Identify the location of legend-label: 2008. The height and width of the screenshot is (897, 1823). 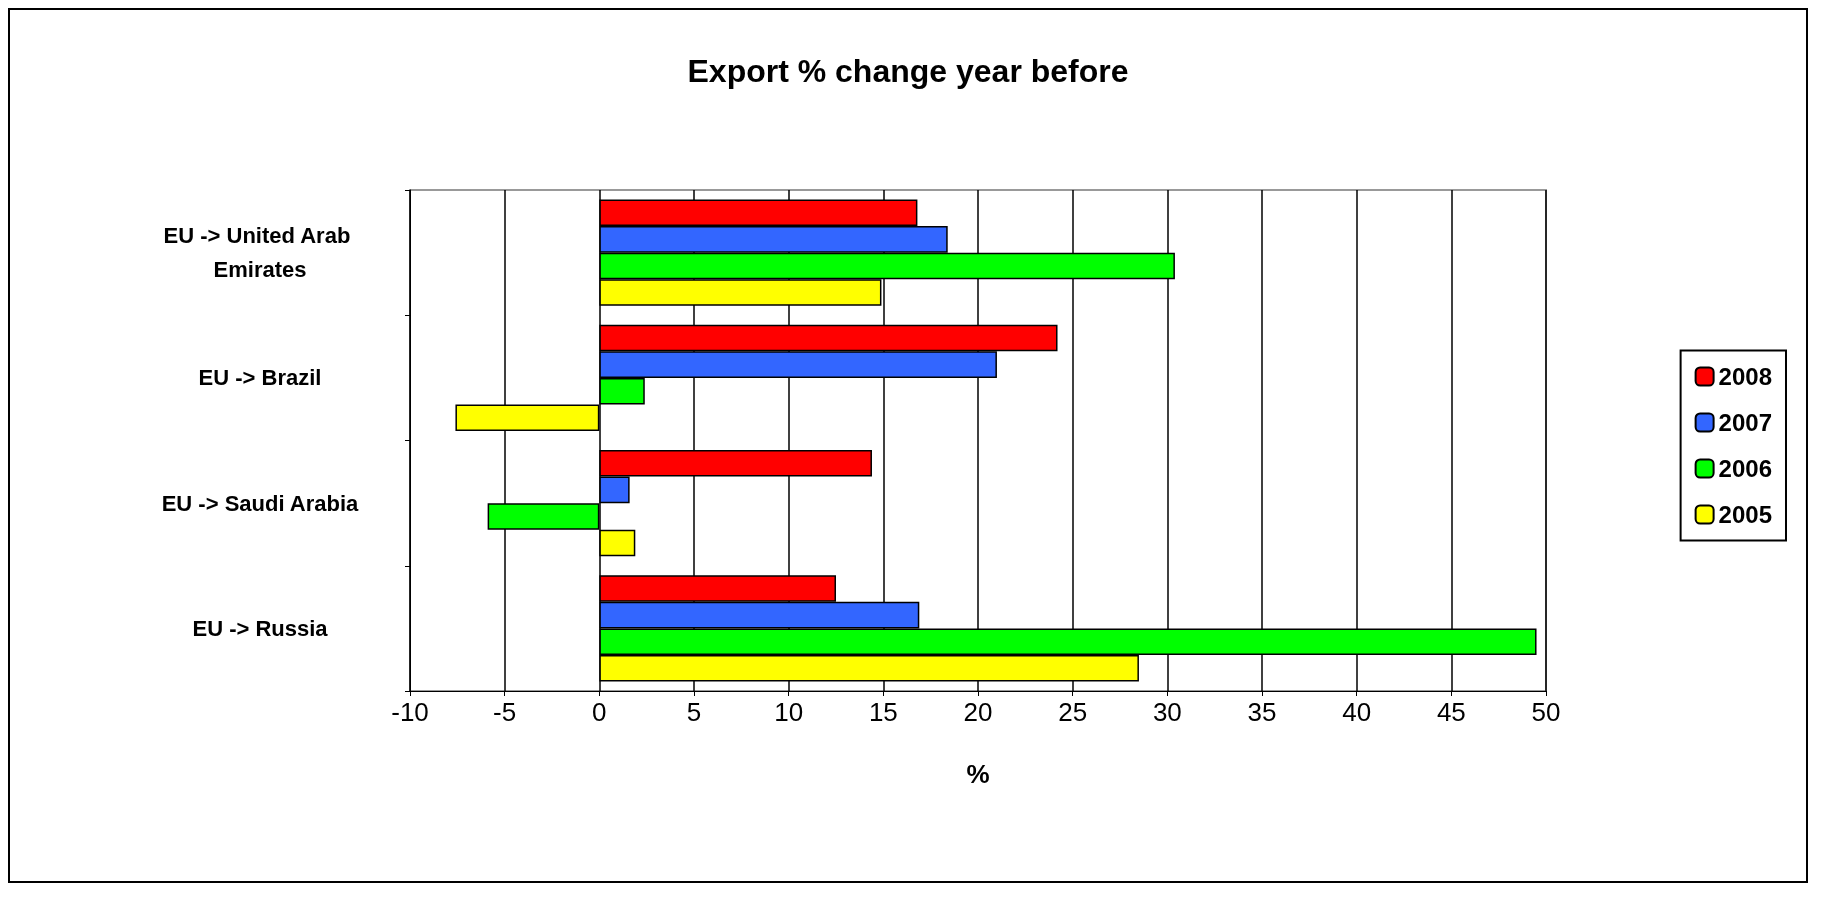
(1745, 376).